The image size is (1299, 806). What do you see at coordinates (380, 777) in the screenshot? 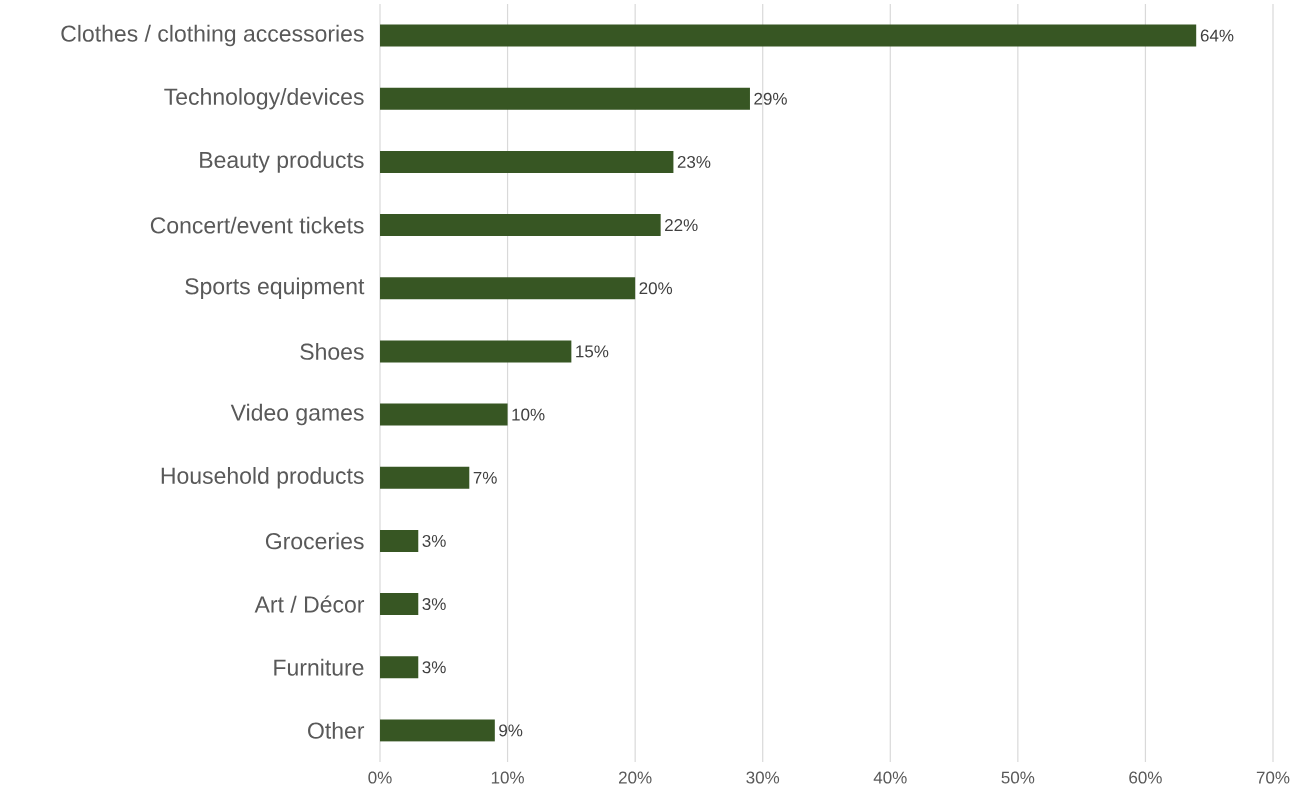
I see `x-tick-label: 0%` at bounding box center [380, 777].